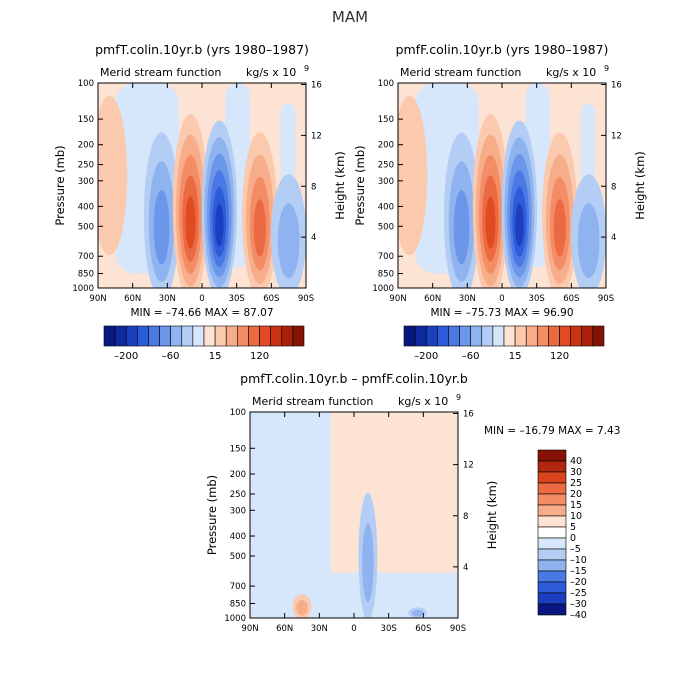  What do you see at coordinates (578, 615) in the screenshot?
I see `colorbar-label: –40` at bounding box center [578, 615].